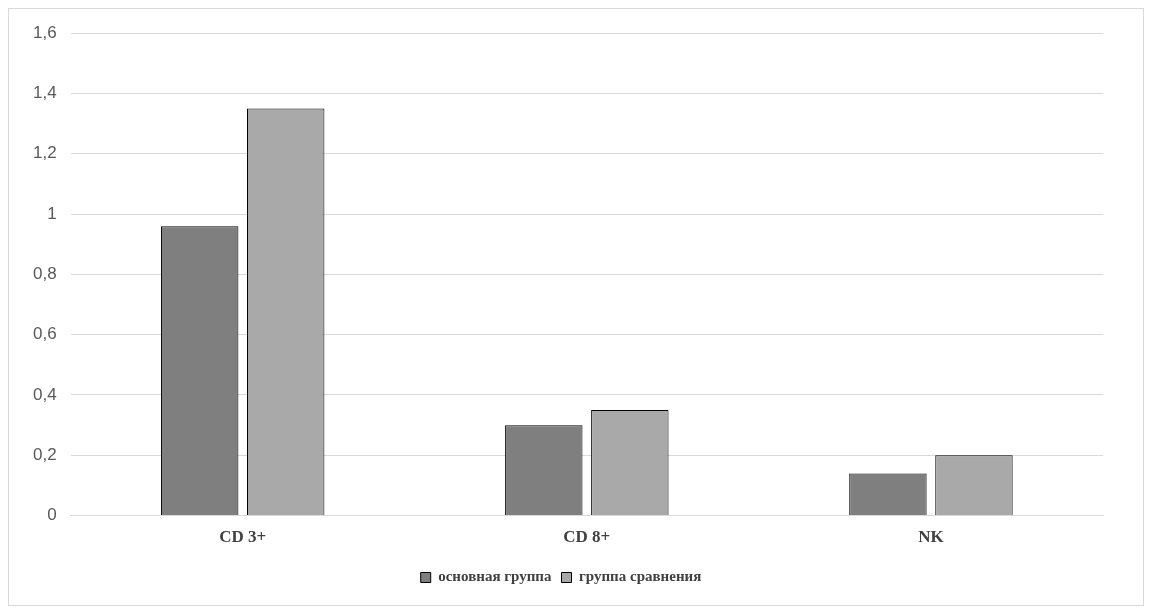 Image resolution: width=1152 pixels, height=614 pixels. What do you see at coordinates (931, 537) in the screenshot?
I see `x-tick-label: NK` at bounding box center [931, 537].